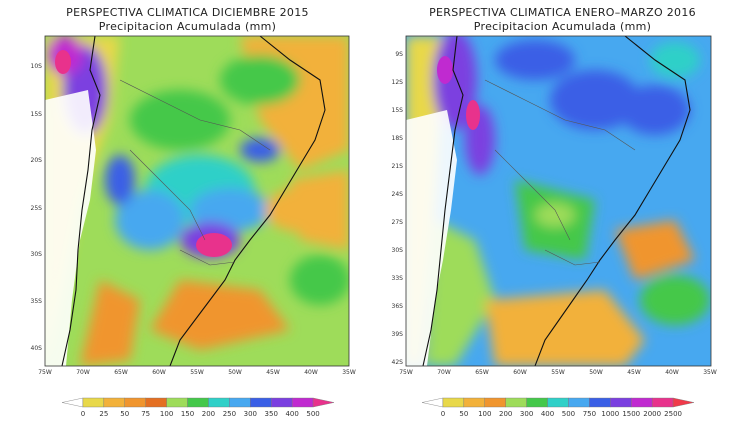 The height and width of the screenshot is (422, 750). Describe the element at coordinates (198, 407) in the screenshot. I see `colorbar: 0 25 50 75 100 150 200 250 300 350 400 500` at that location.